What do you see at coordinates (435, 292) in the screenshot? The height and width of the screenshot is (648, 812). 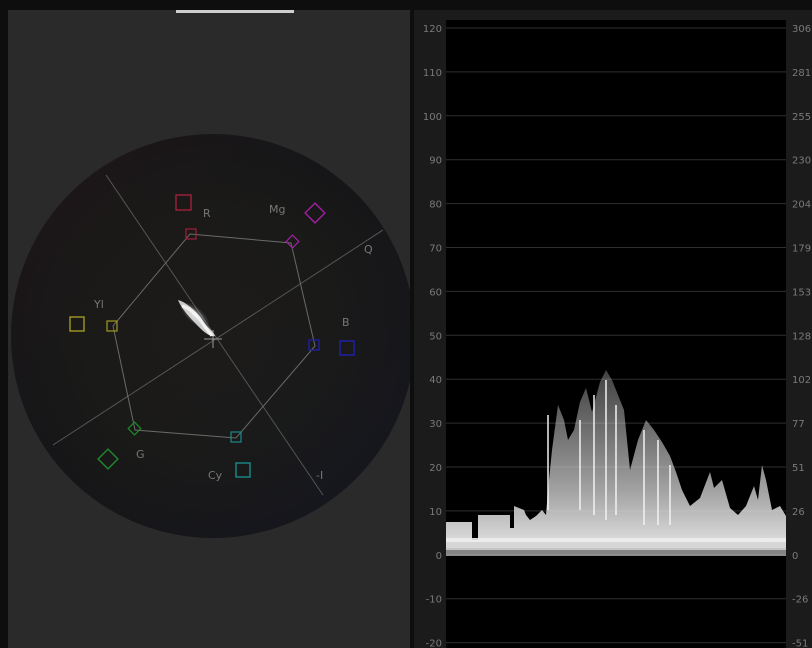 I see `waveform-left-tick-label: 60` at bounding box center [435, 292].